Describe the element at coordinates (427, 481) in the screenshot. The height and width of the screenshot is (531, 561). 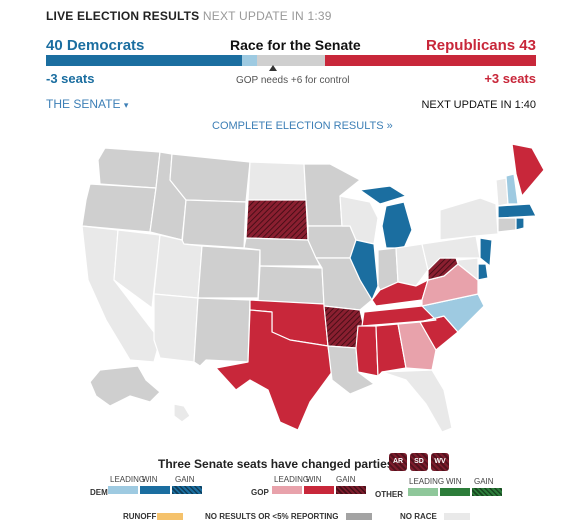
I see `legend-other-leading-label: LEADING` at that location.